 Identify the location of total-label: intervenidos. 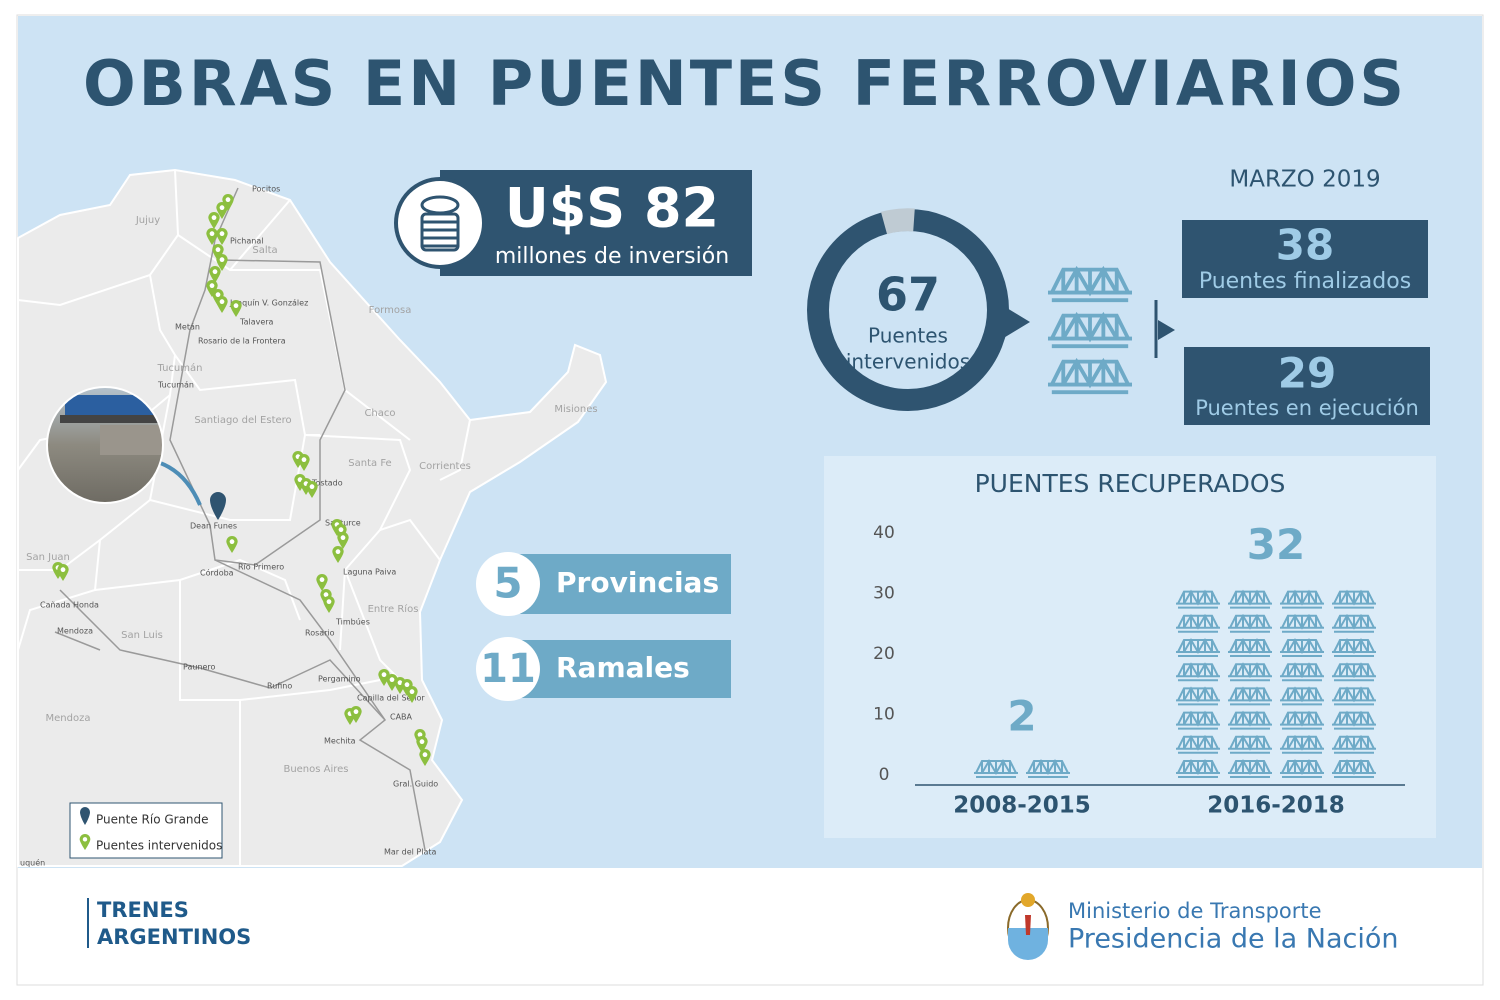
(908, 362).